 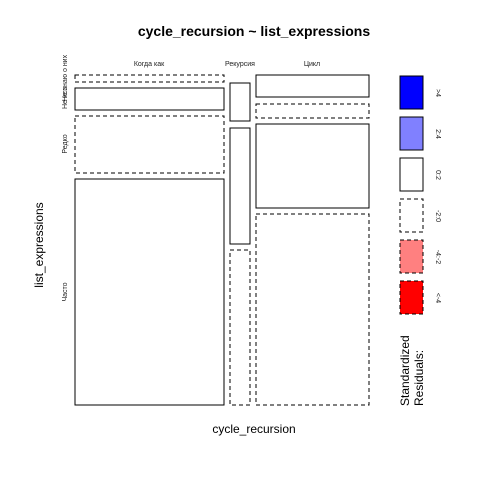 What do you see at coordinates (411, 92) in the screenshot?
I see `legend-swatch-gt4` at bounding box center [411, 92].